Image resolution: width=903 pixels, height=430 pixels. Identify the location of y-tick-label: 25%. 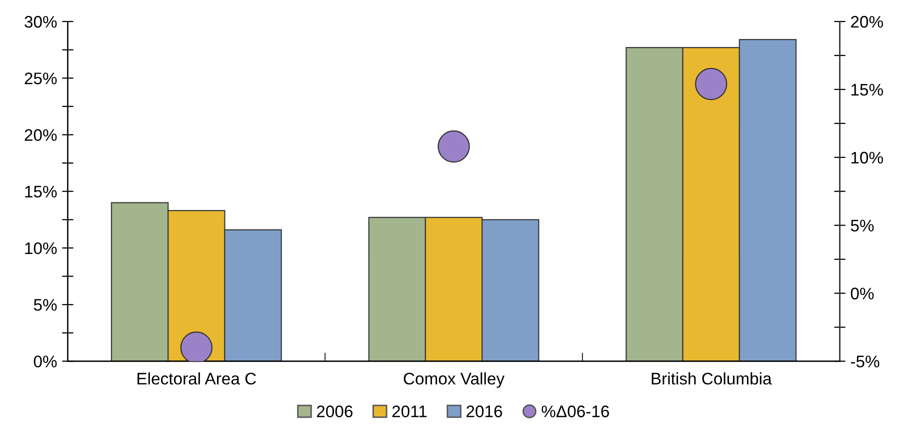
(40, 78).